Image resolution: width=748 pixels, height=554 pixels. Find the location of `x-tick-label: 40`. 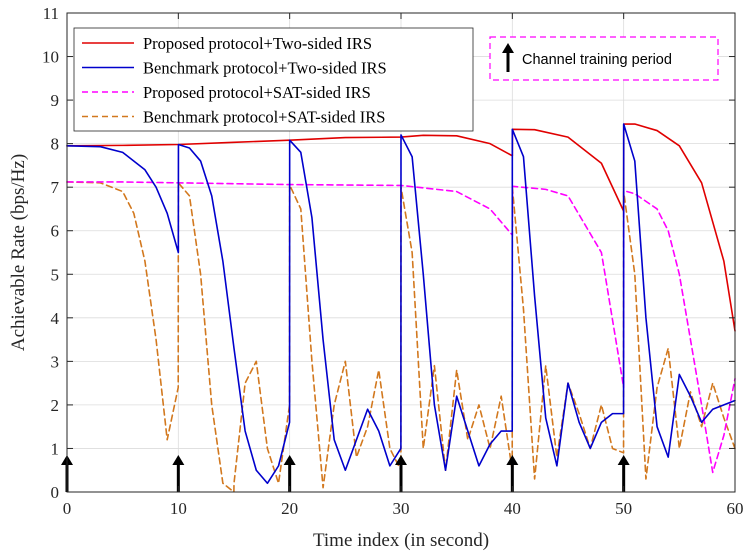

x-tick-label: 40 is located at coordinates (512, 508).